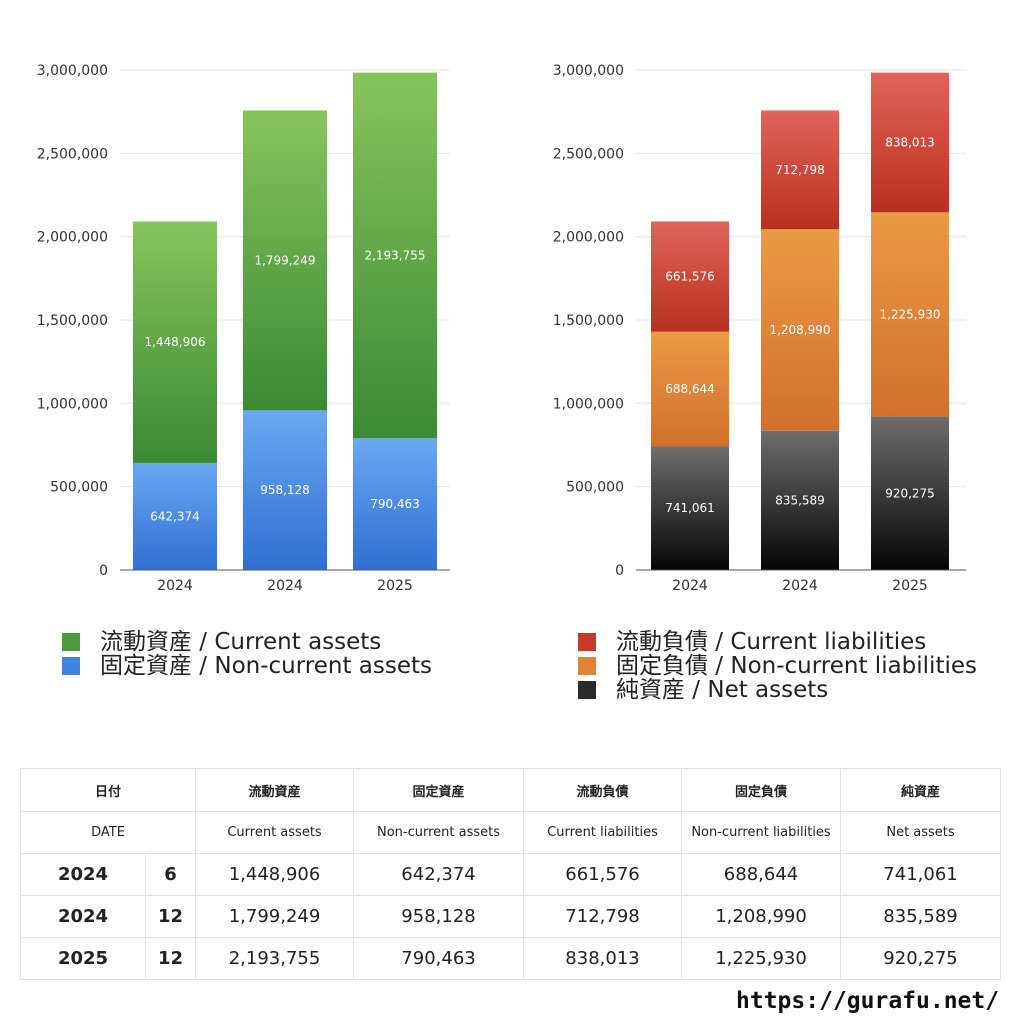 Image resolution: width=1024 pixels, height=1024 pixels. What do you see at coordinates (241, 642) in the screenshot?
I see `legend-label: 流動資産 / Current assets` at bounding box center [241, 642].